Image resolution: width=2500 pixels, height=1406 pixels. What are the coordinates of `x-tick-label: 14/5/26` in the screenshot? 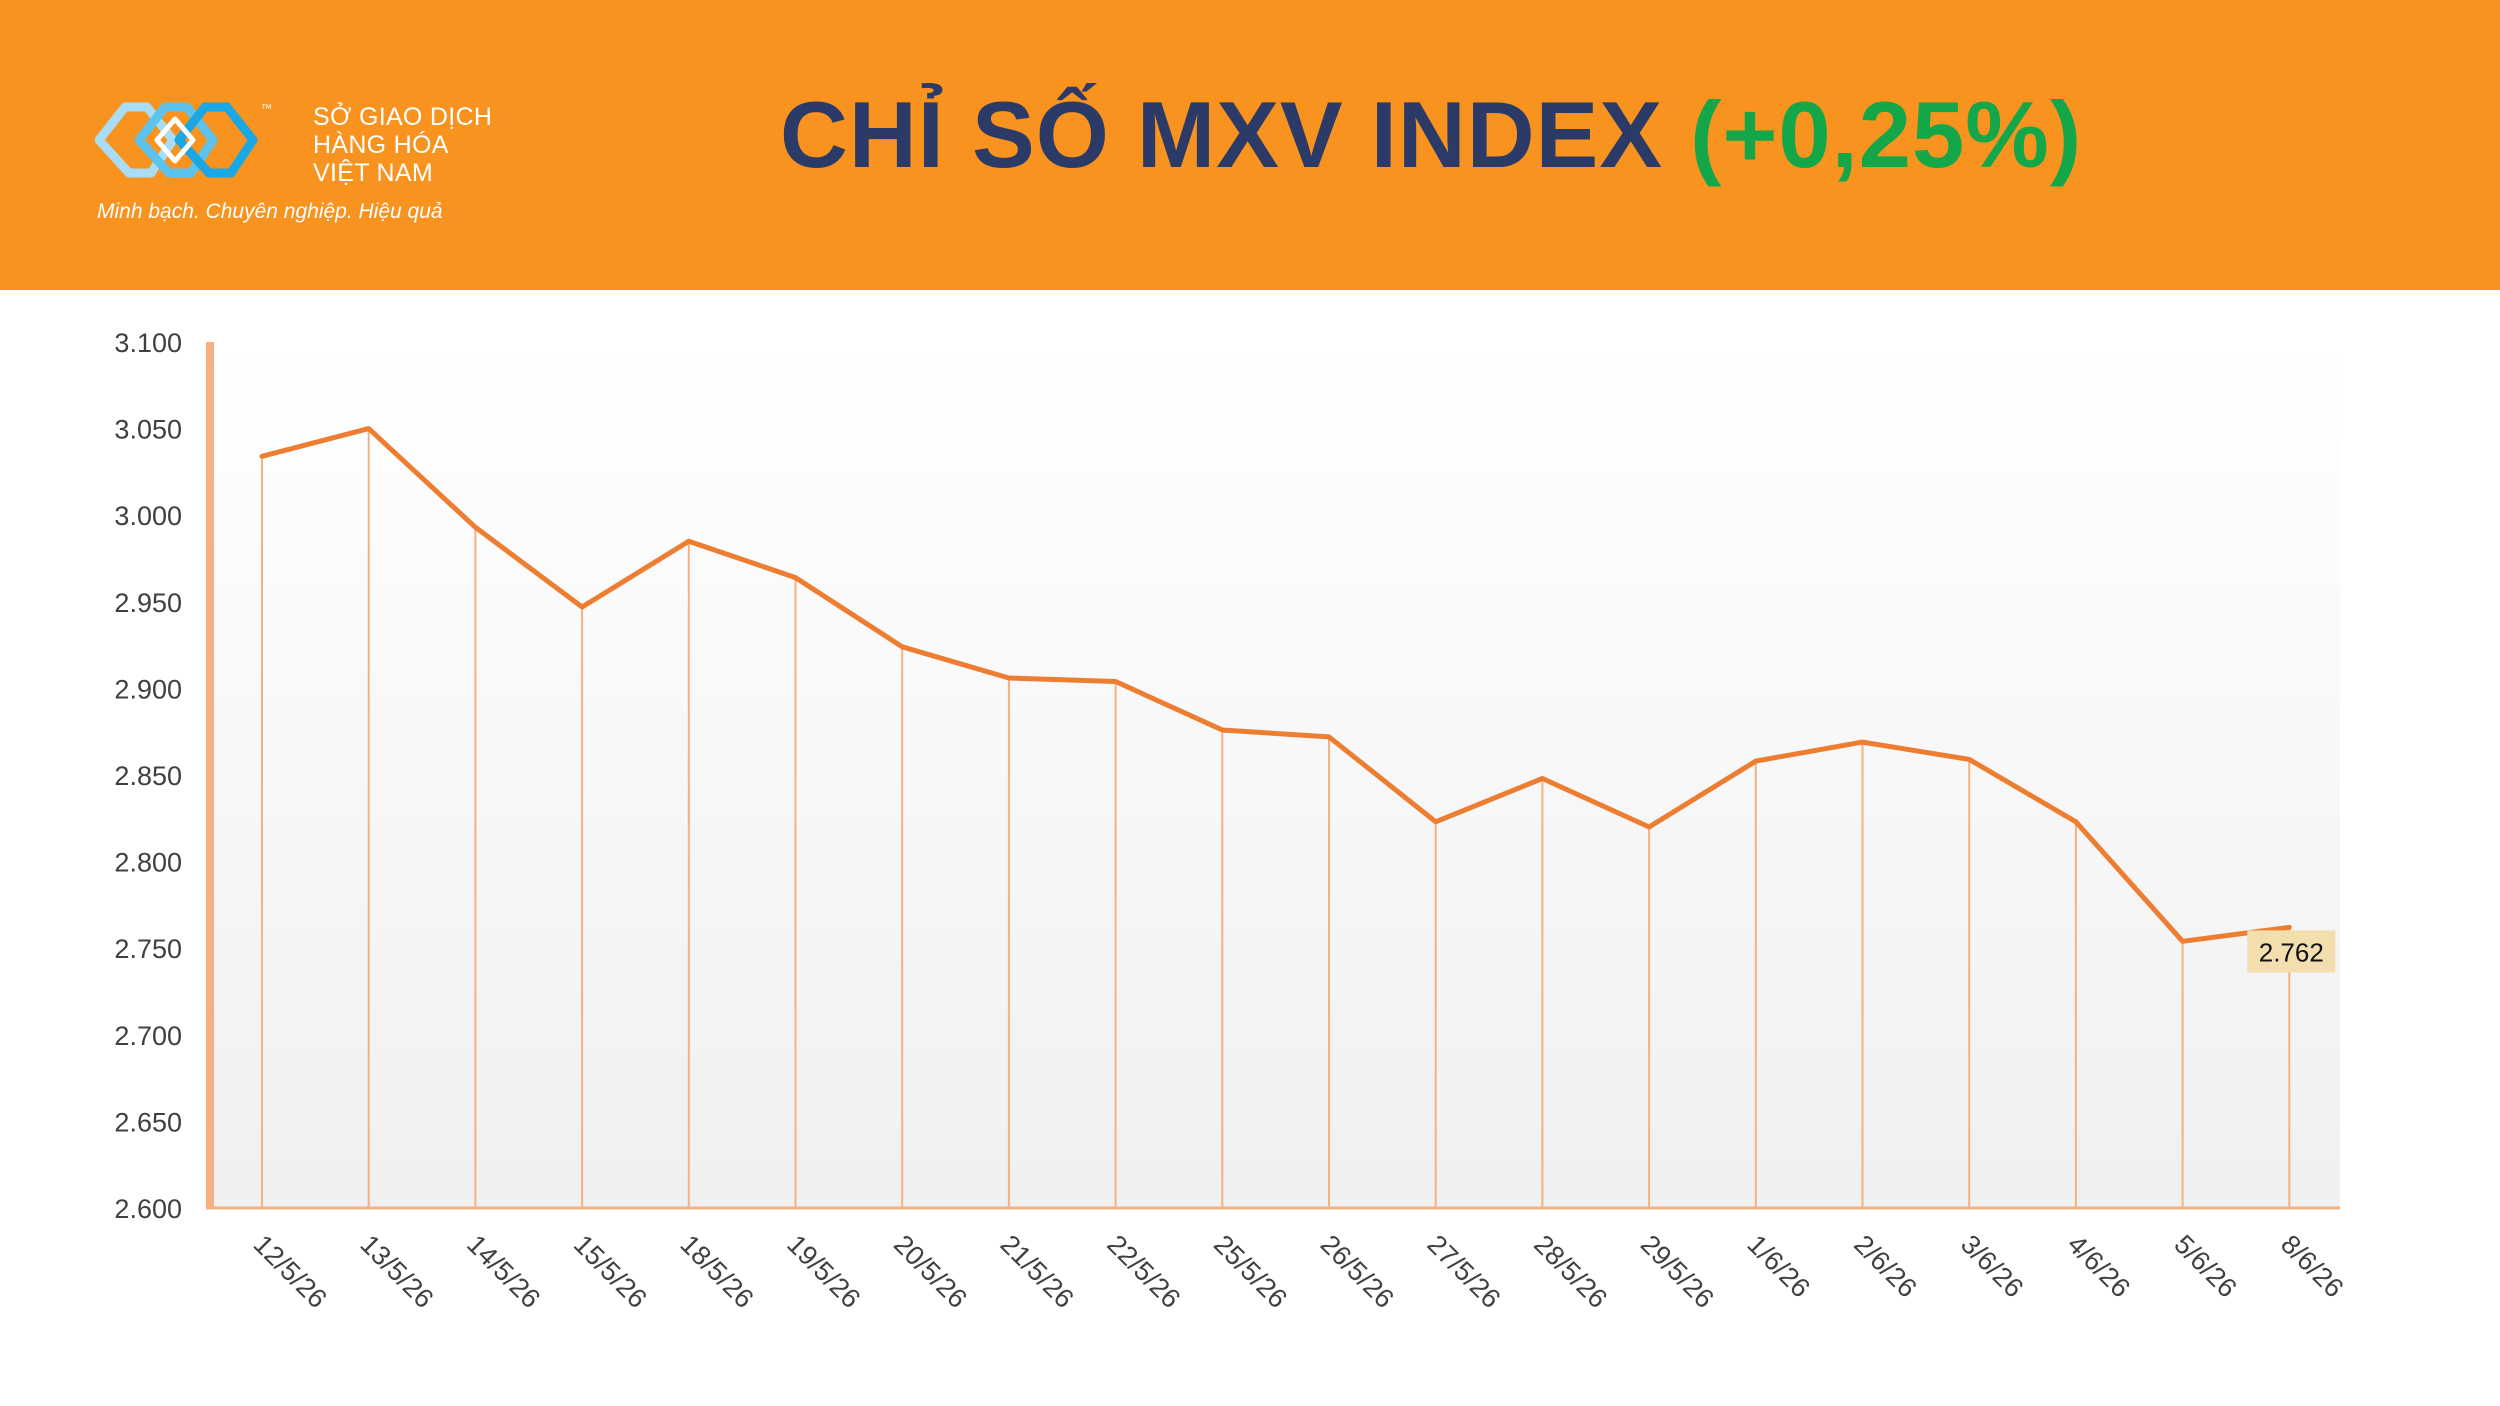 It's located at (503, 1271).